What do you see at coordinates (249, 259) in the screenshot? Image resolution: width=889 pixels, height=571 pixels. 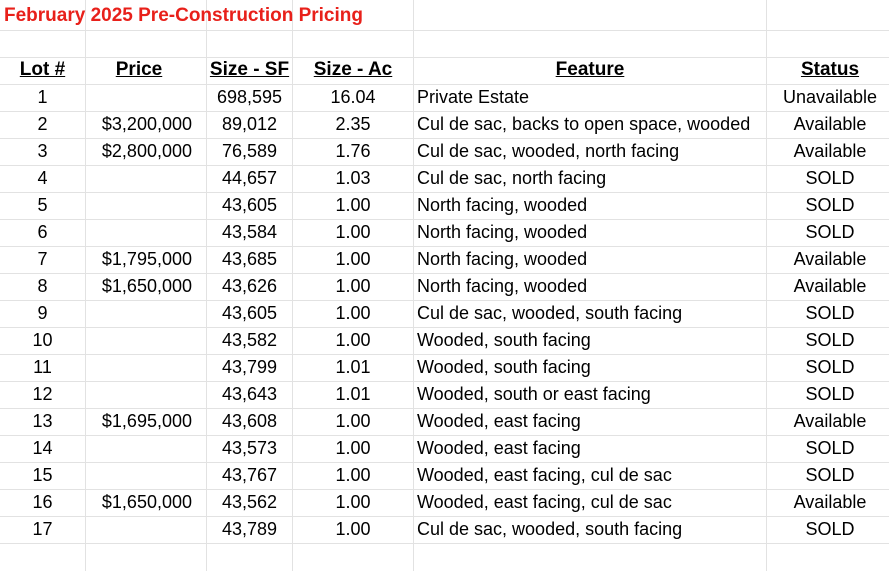 I see `cell-size-sf: 43,685` at bounding box center [249, 259].